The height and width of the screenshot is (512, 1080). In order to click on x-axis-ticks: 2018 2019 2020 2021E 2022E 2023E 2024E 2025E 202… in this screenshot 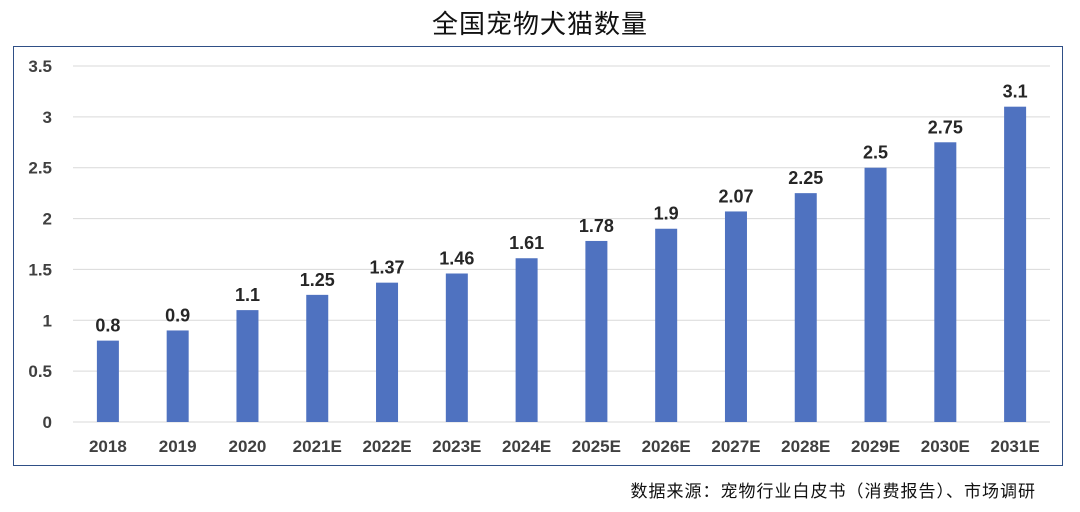, I will do `click(564, 446)`.